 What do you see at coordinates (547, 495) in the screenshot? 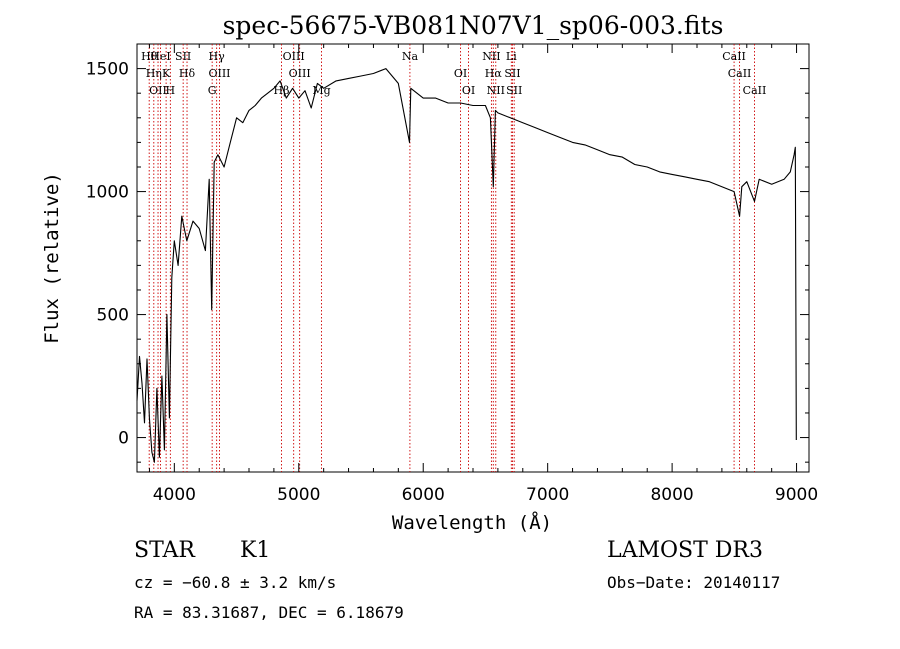
I see `x-tick-label: 7000` at bounding box center [547, 495].